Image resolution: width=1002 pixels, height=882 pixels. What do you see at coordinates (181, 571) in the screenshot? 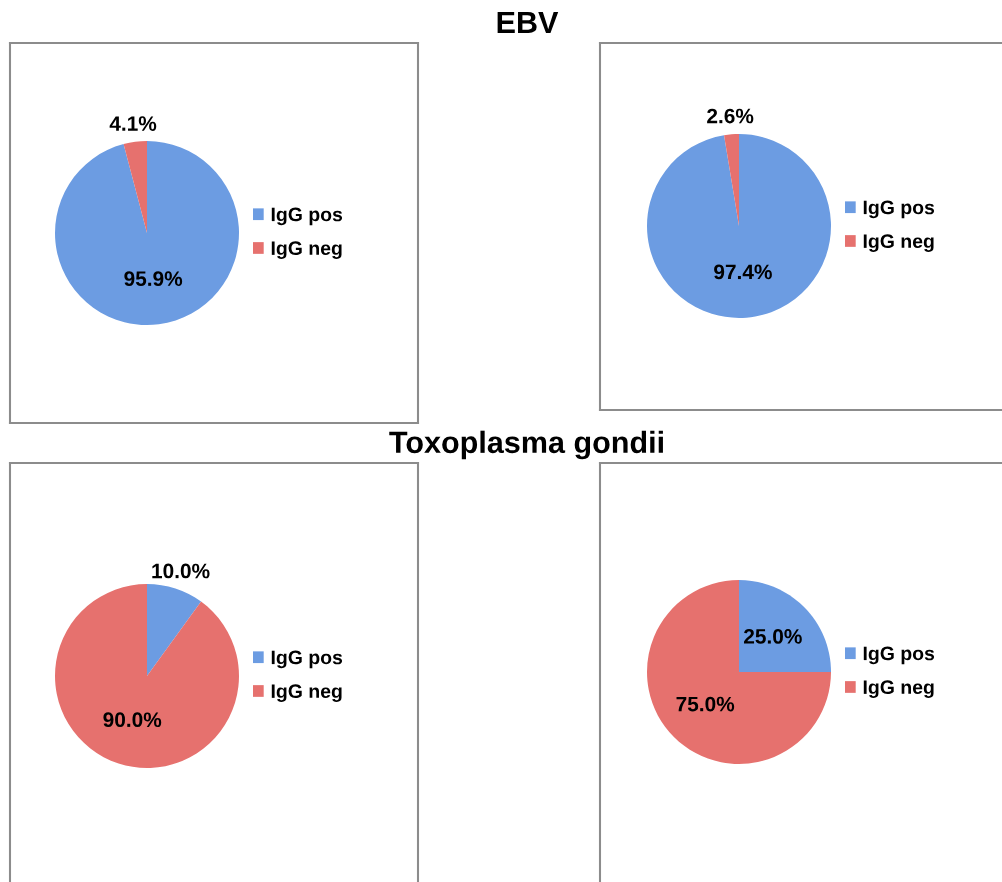
I see `data-label: 10.0%` at bounding box center [181, 571].